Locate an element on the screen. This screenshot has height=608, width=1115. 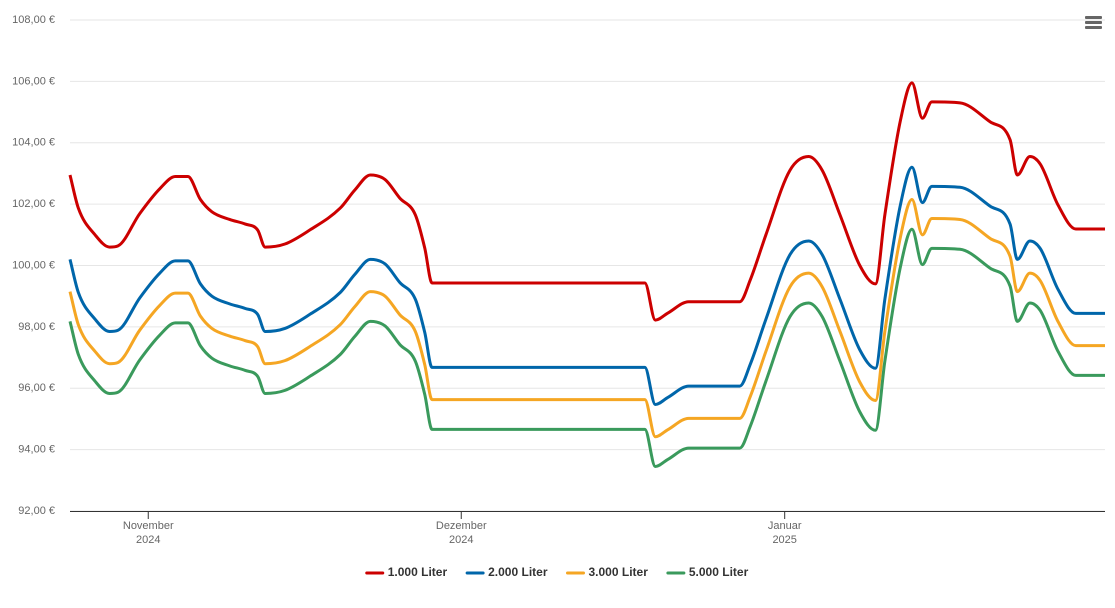
x-tick-label: November 2024 is located at coordinates (148, 533).